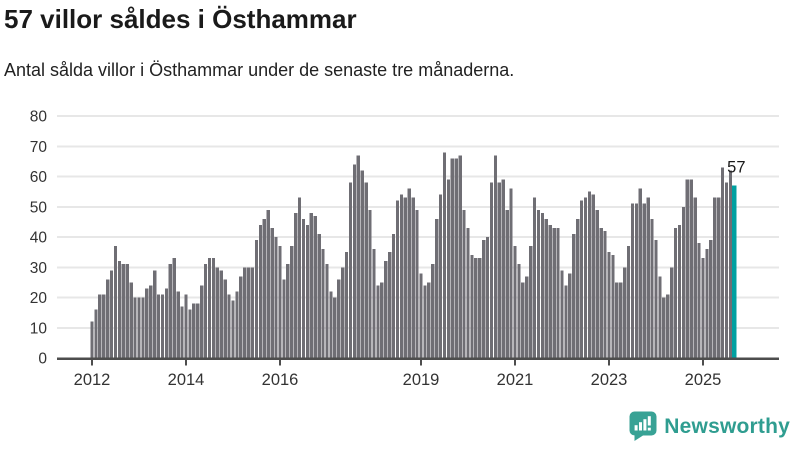  Describe the element at coordinates (727, 426) in the screenshot. I see `newsworthy-wordmark: Newsworthy` at that location.